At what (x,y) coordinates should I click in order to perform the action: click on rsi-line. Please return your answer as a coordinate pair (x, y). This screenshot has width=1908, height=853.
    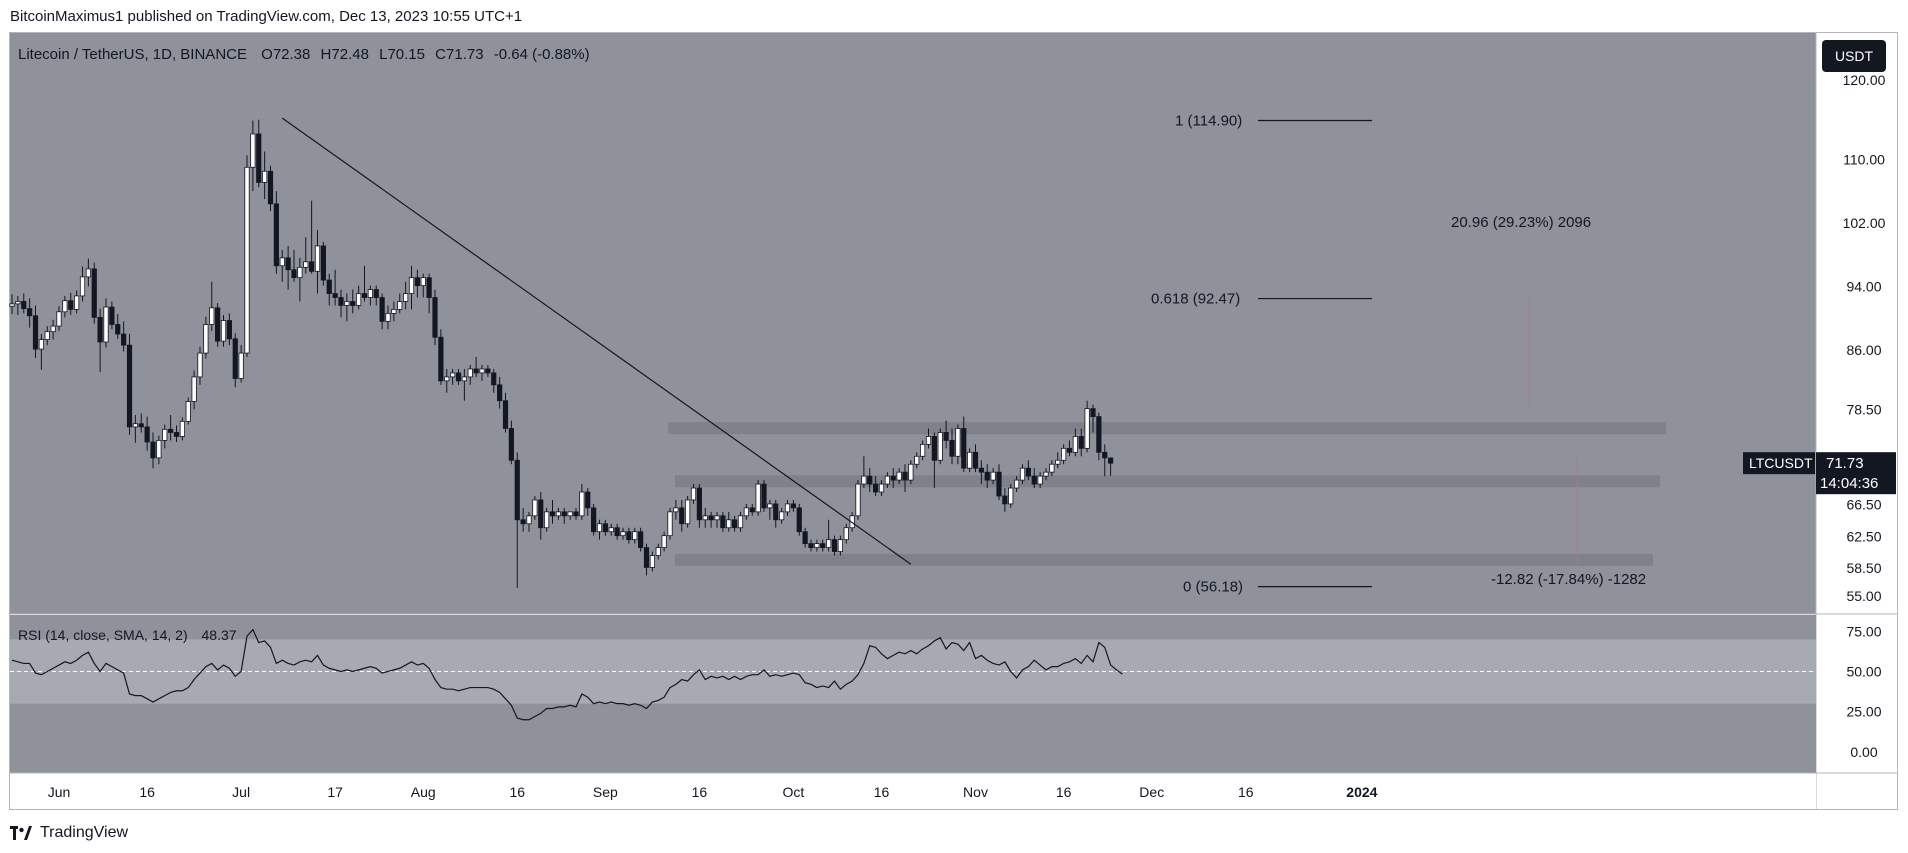
    Looking at the image, I should click on (567, 674).